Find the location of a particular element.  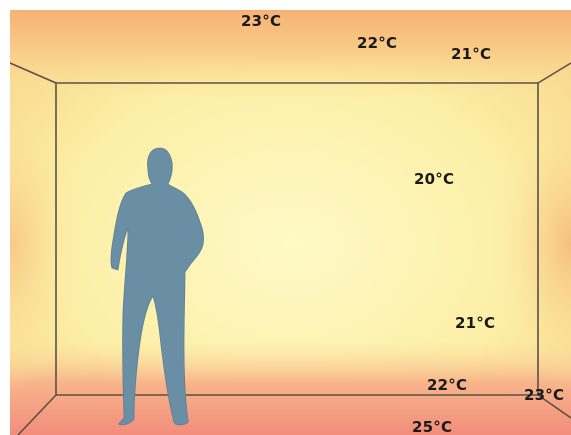

temp-label-middle-right: 20°C is located at coordinates (434, 179).